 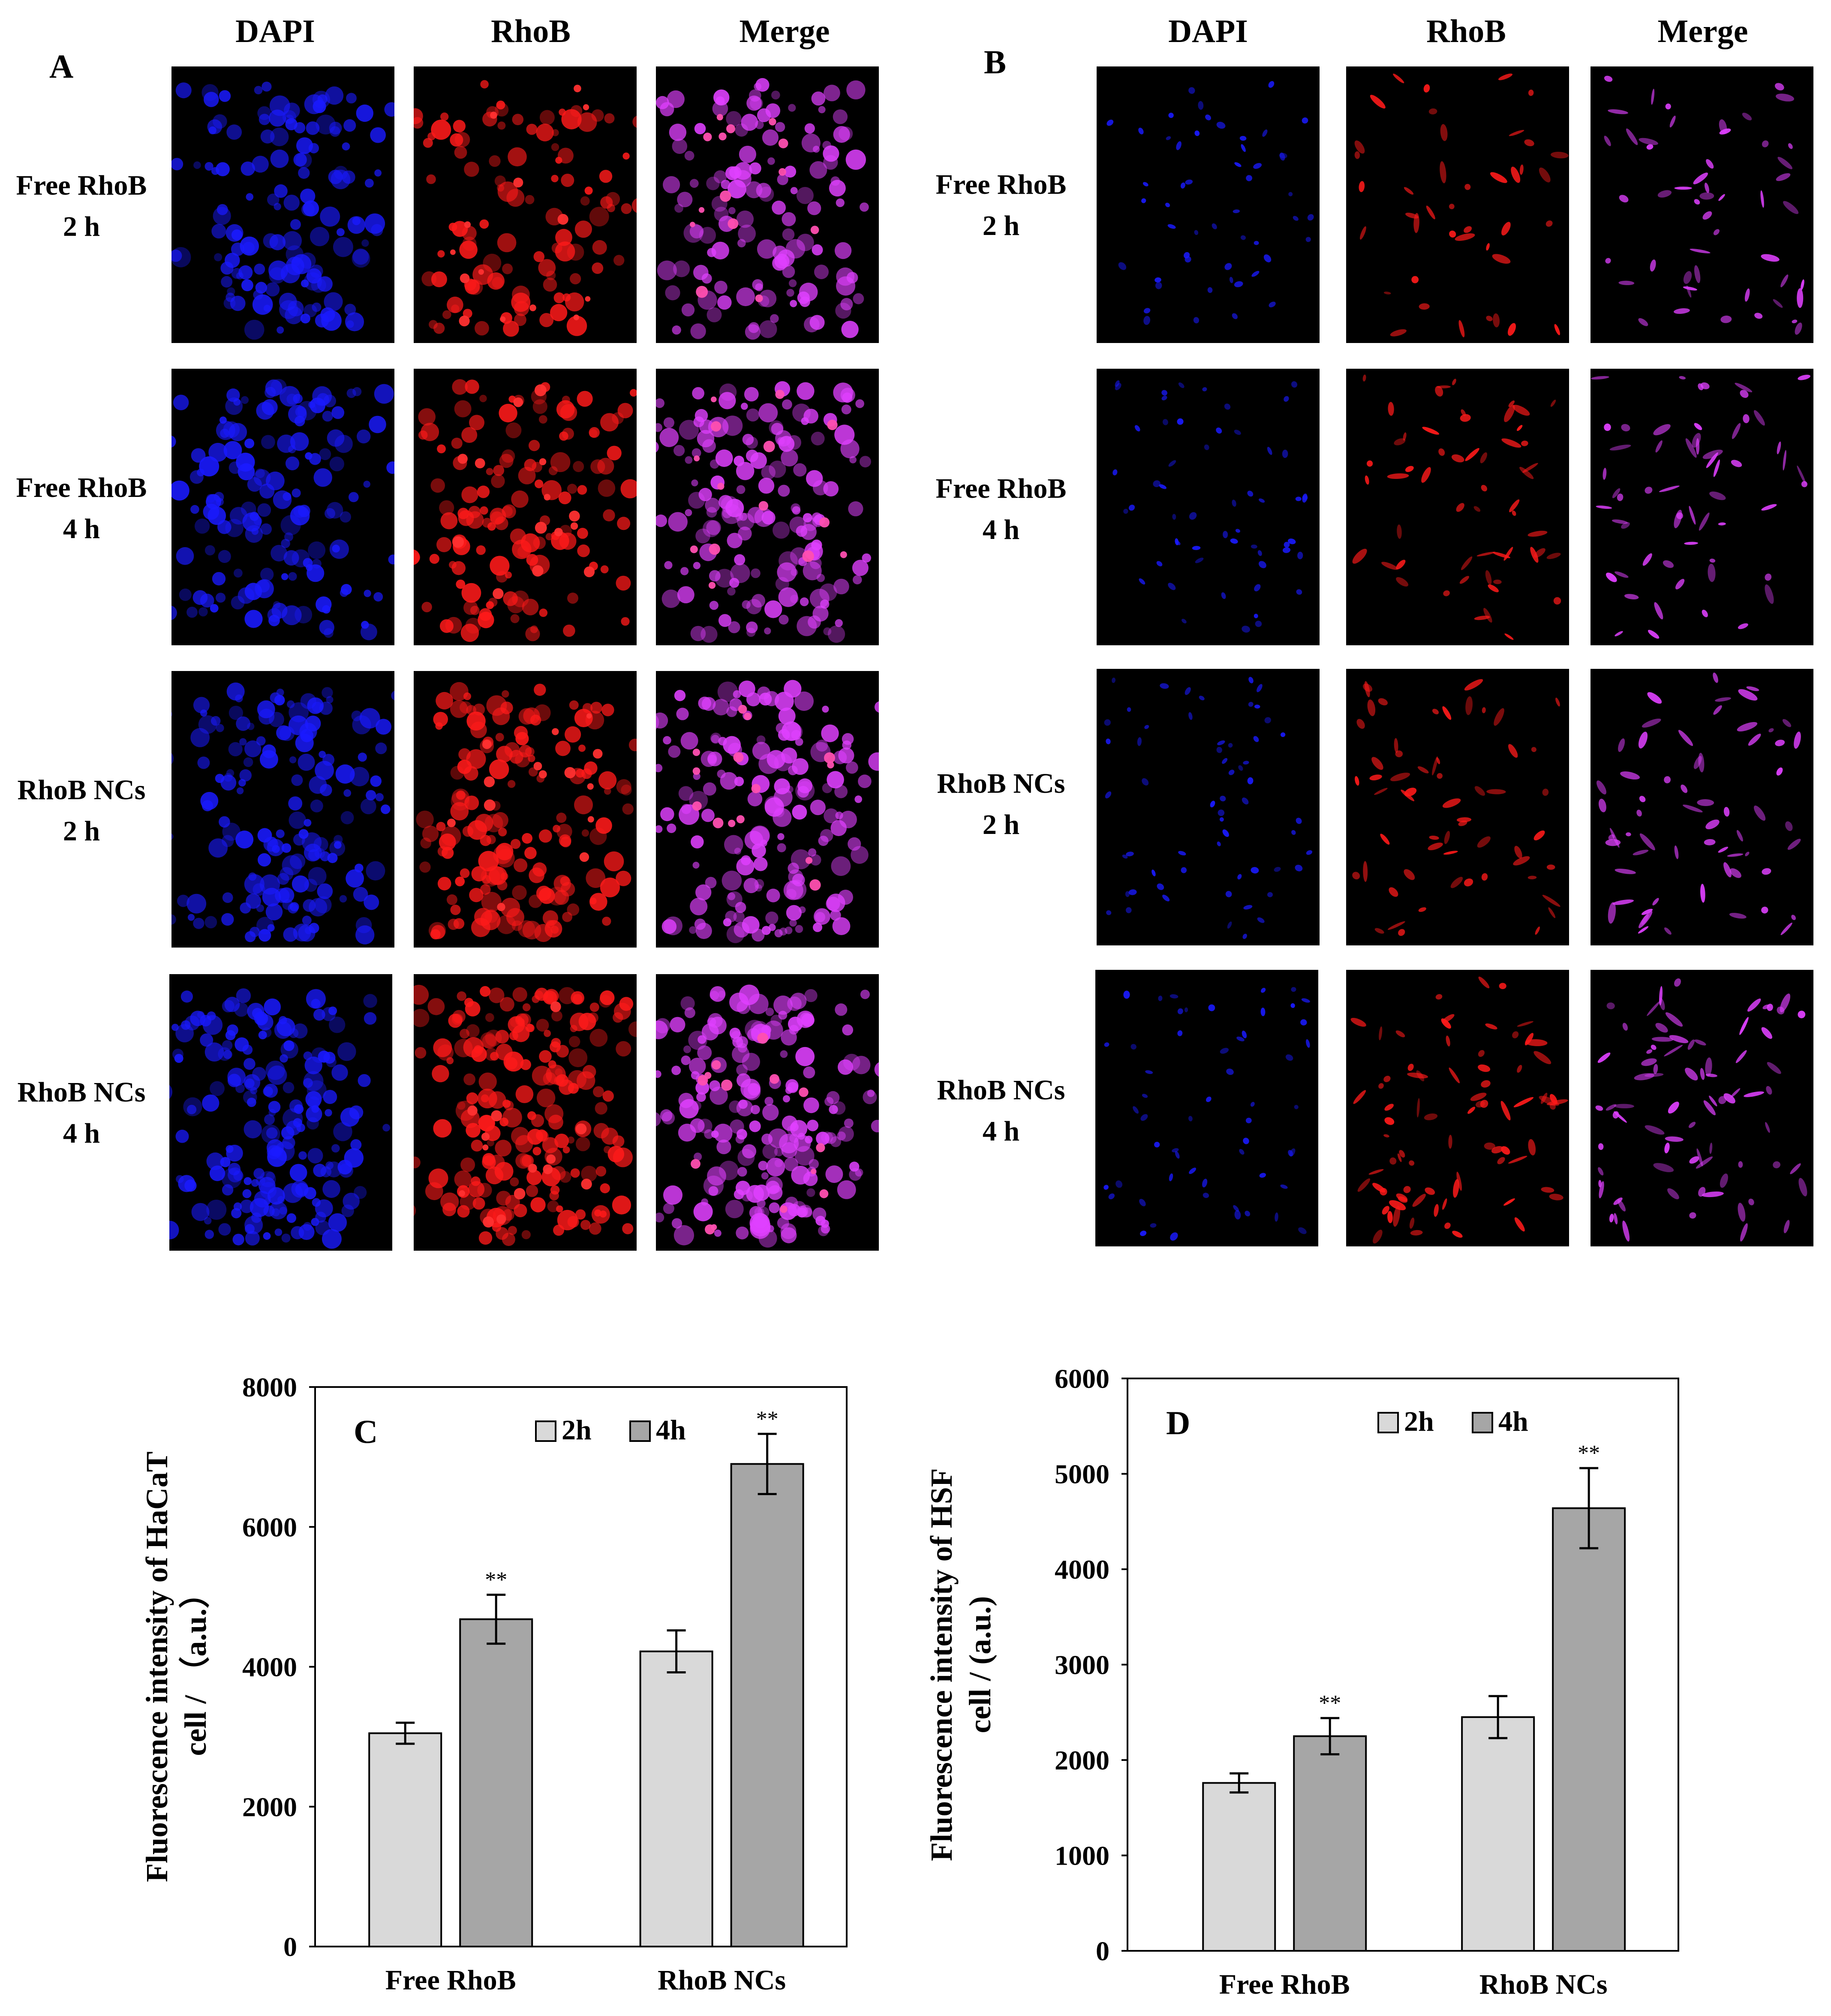 What do you see at coordinates (1482, 1422) in the screenshot?
I see `legend-swatch` at bounding box center [1482, 1422].